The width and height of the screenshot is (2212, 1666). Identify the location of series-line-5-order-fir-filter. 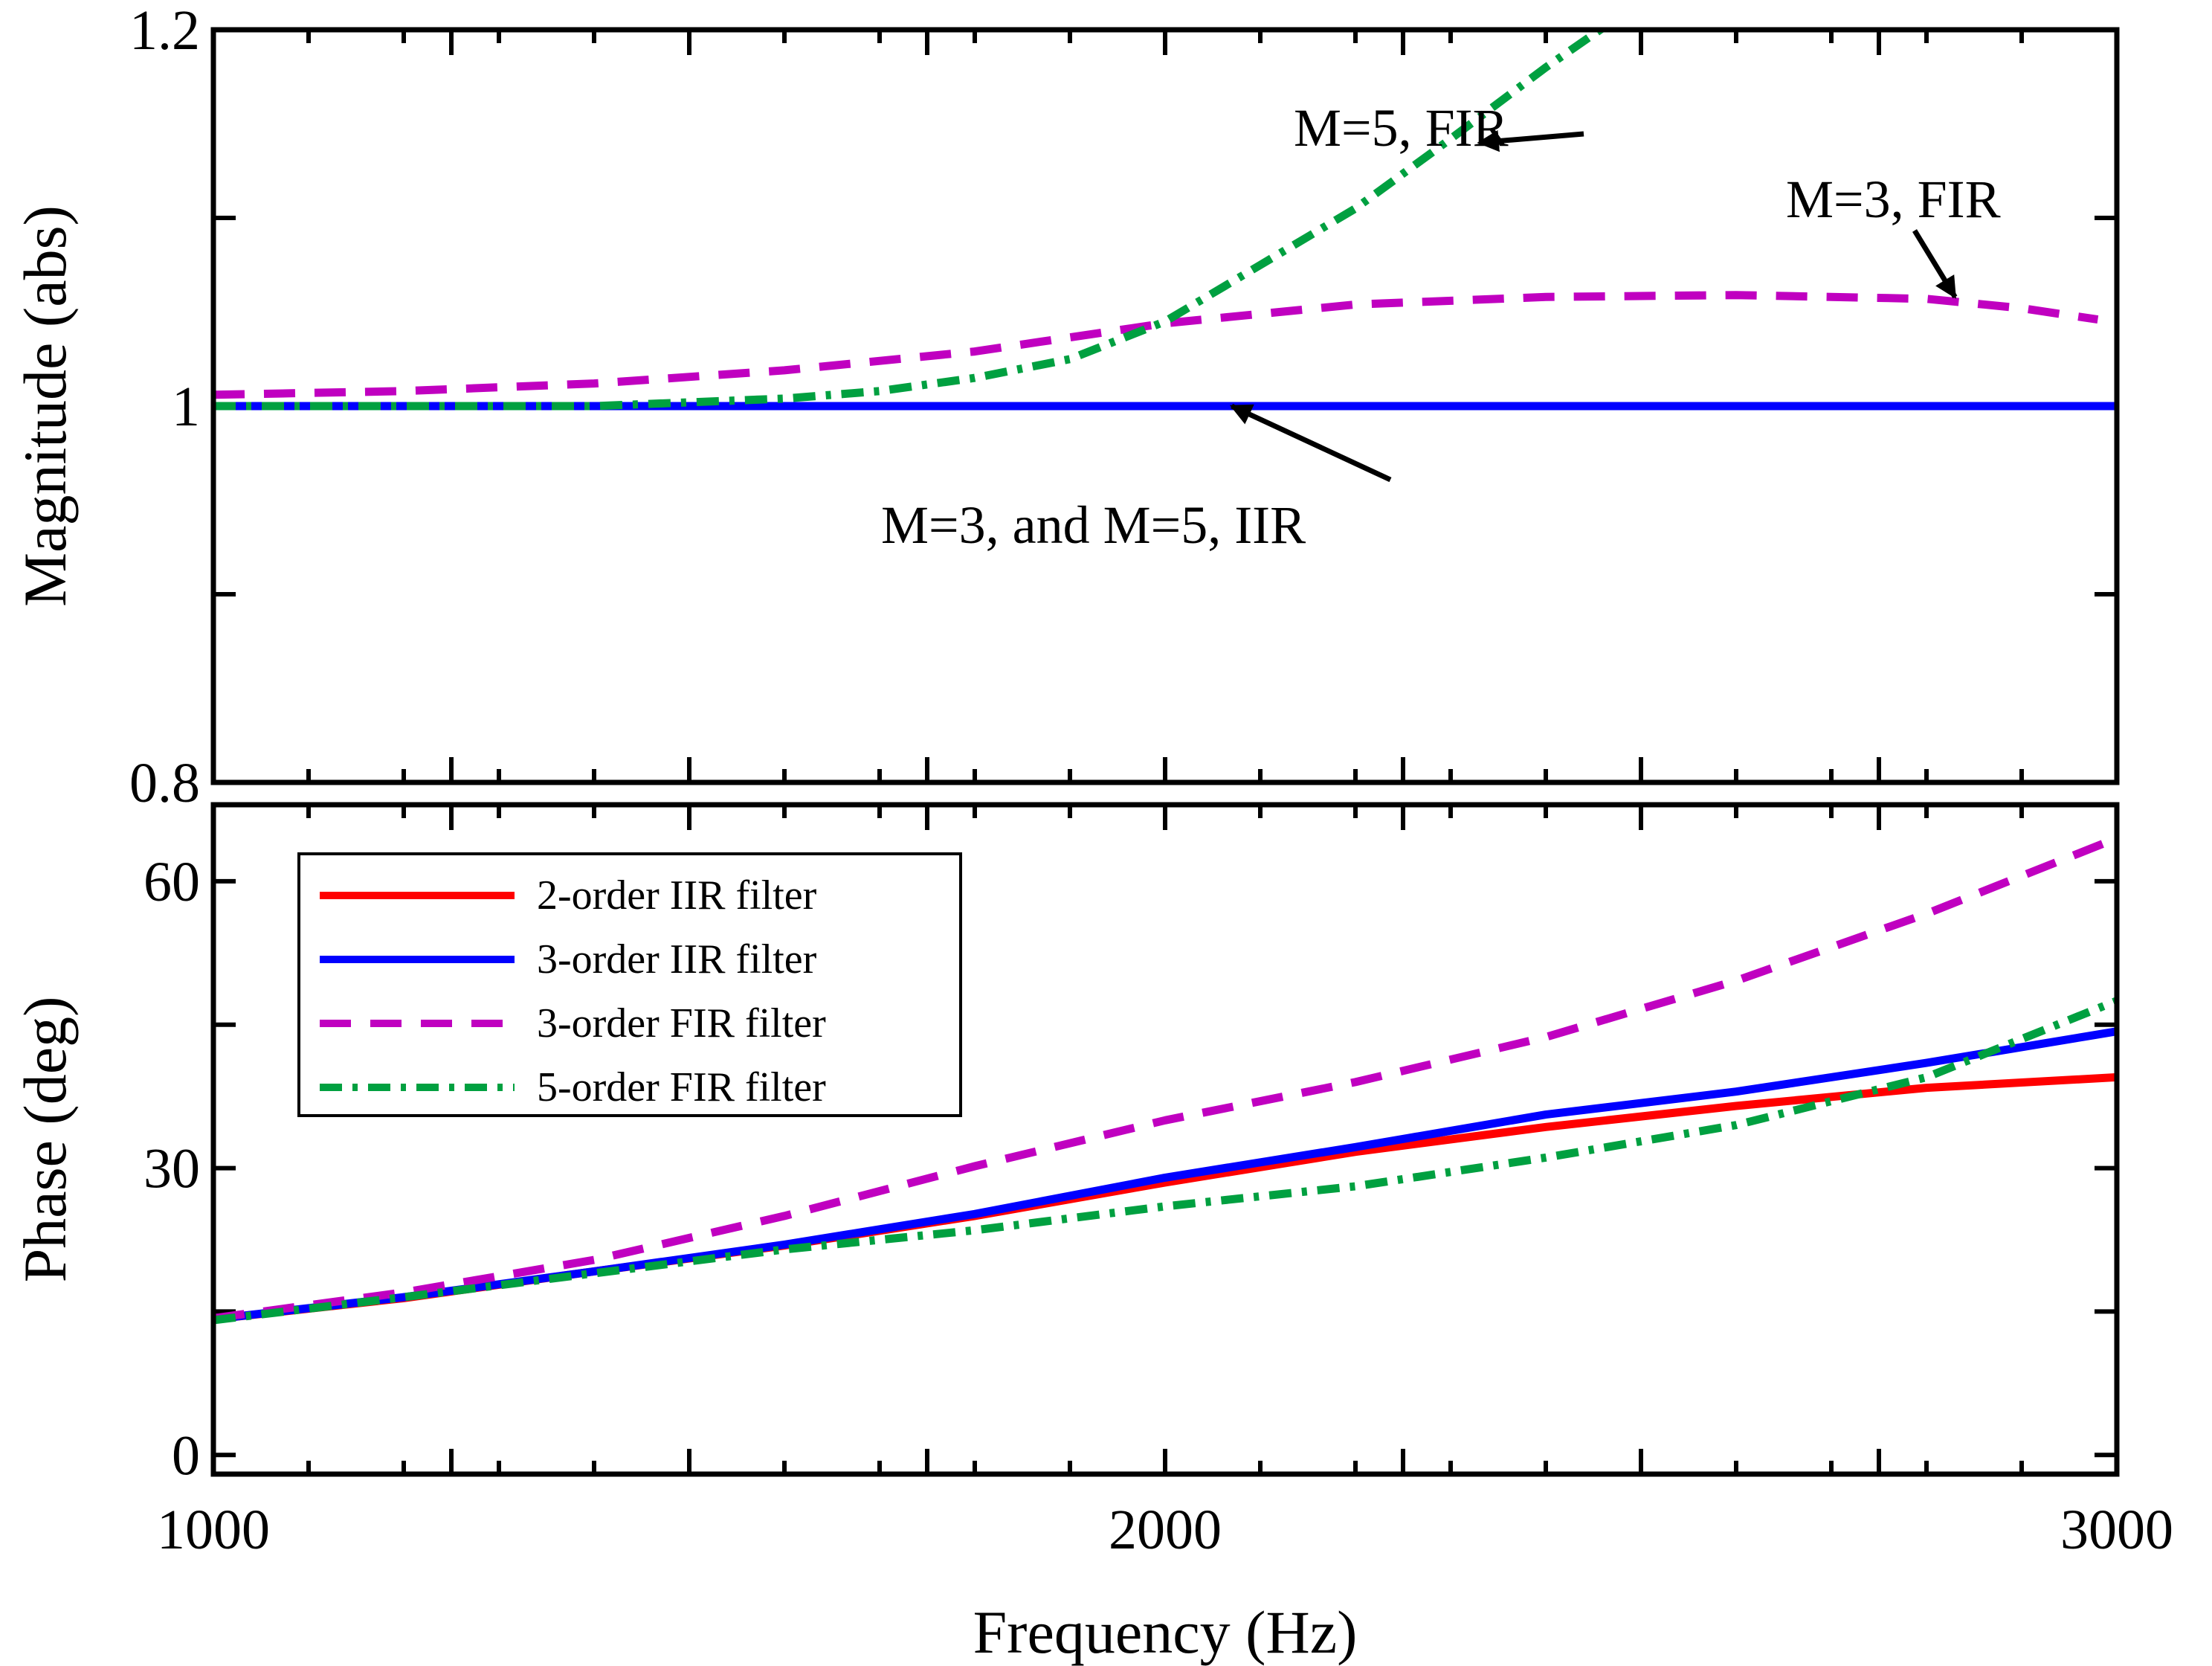
(911, 221).